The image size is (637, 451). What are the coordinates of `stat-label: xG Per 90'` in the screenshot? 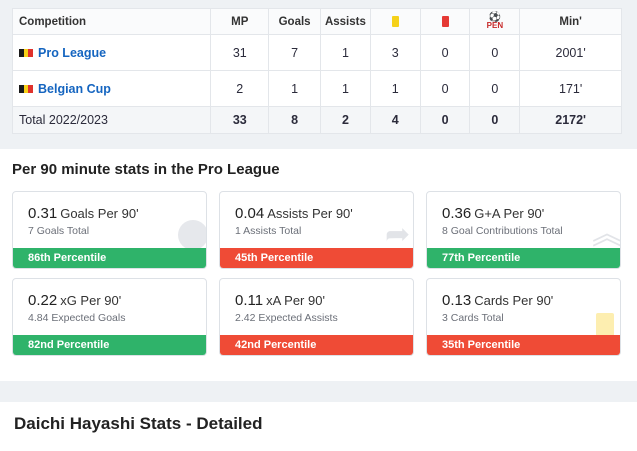 It's located at (91, 300).